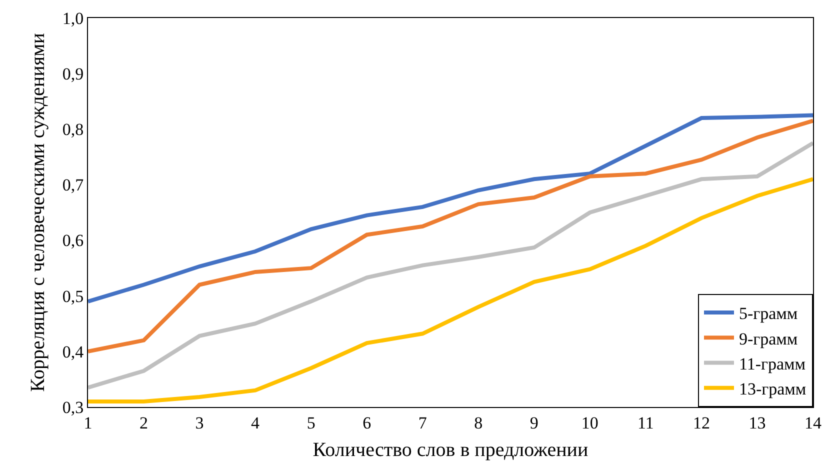  What do you see at coordinates (772, 388) in the screenshot?
I see `legend-label: 13-грамм` at bounding box center [772, 388].